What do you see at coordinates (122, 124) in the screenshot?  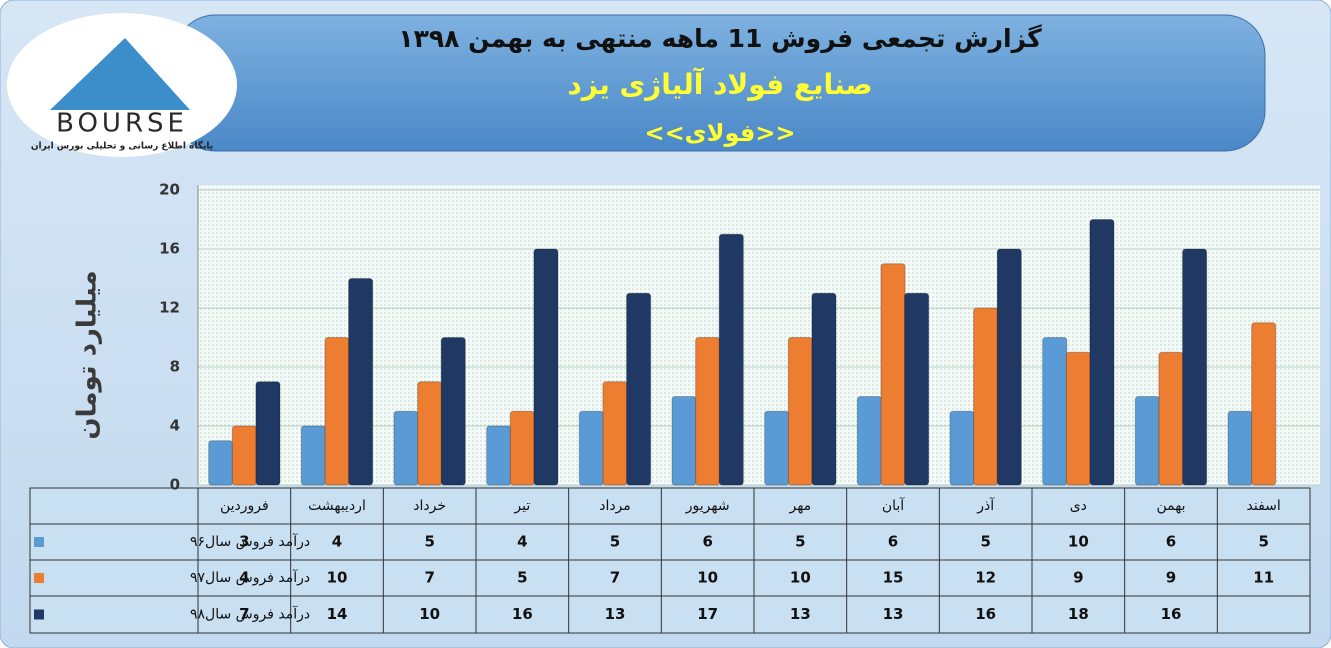 I see `logo-name: BOURSE` at bounding box center [122, 124].